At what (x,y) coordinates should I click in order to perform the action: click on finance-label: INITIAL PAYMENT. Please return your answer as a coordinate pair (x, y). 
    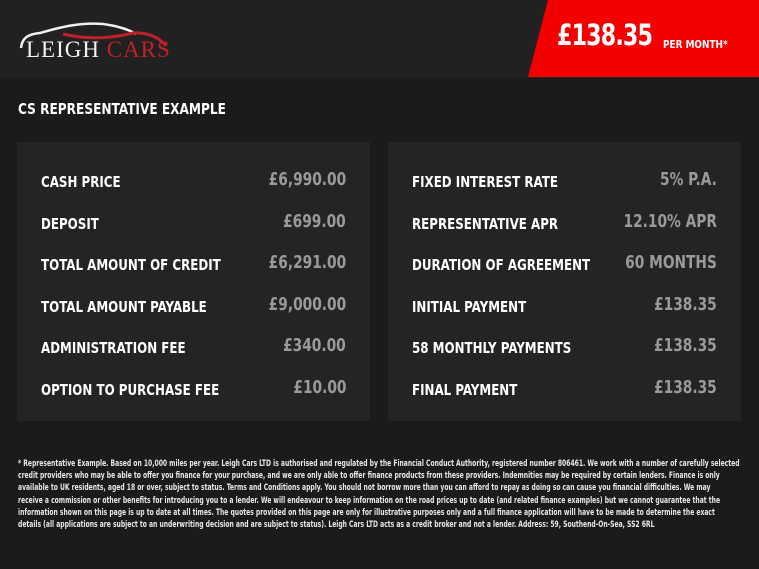
    Looking at the image, I should click on (469, 306).